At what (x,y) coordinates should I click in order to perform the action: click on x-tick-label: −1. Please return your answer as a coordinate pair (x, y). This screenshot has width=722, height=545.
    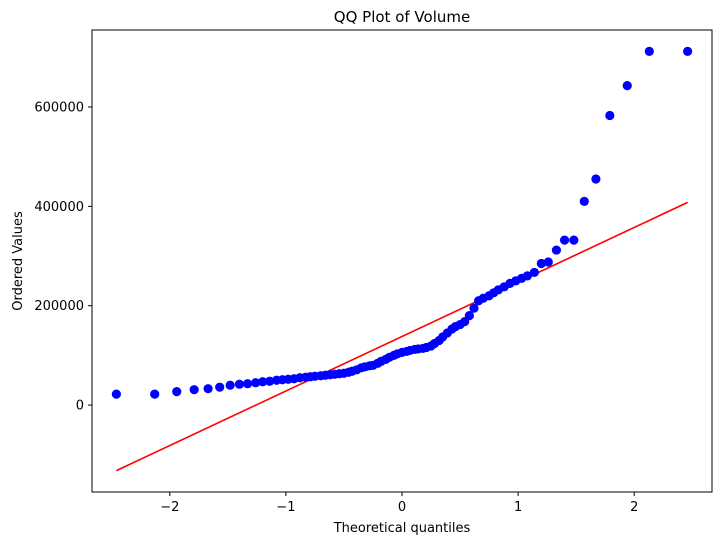
    Looking at the image, I should click on (285, 507).